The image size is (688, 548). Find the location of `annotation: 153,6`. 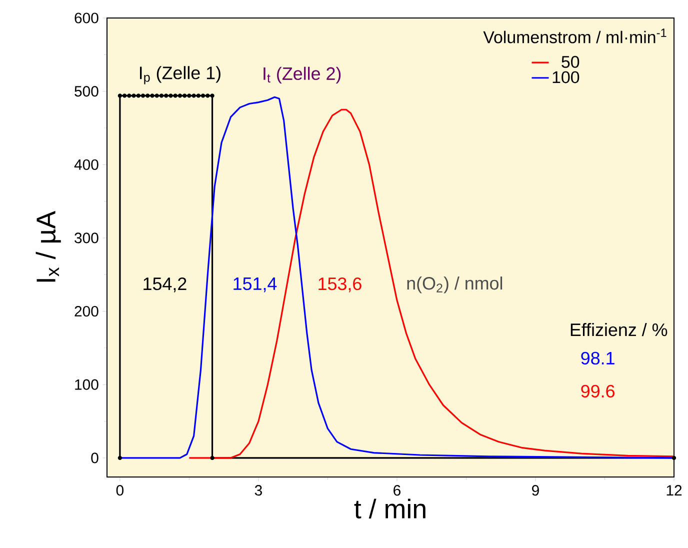

annotation: 153,6 is located at coordinates (340, 284).